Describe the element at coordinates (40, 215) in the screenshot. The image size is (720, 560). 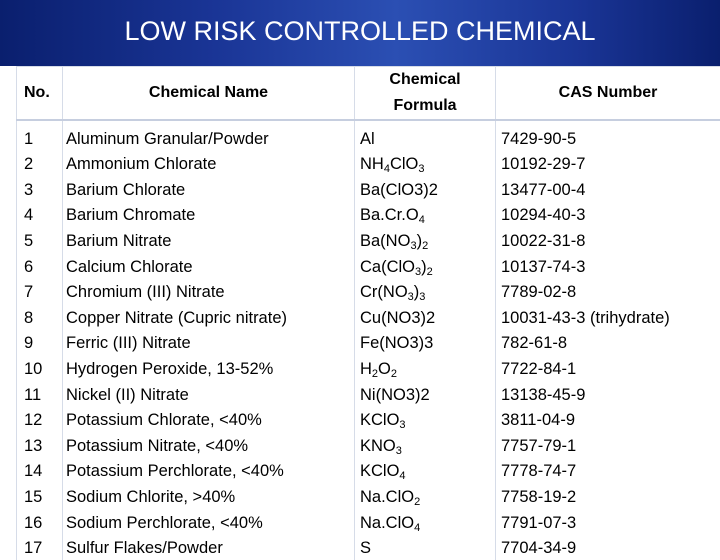
I see `row-number: 4` at that location.